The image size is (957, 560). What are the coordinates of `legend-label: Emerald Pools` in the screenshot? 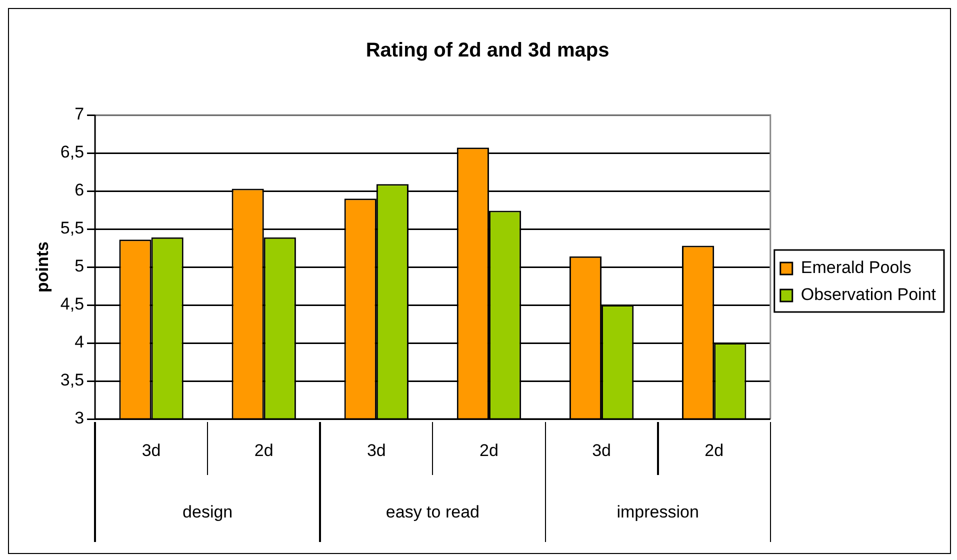 It's located at (856, 268).